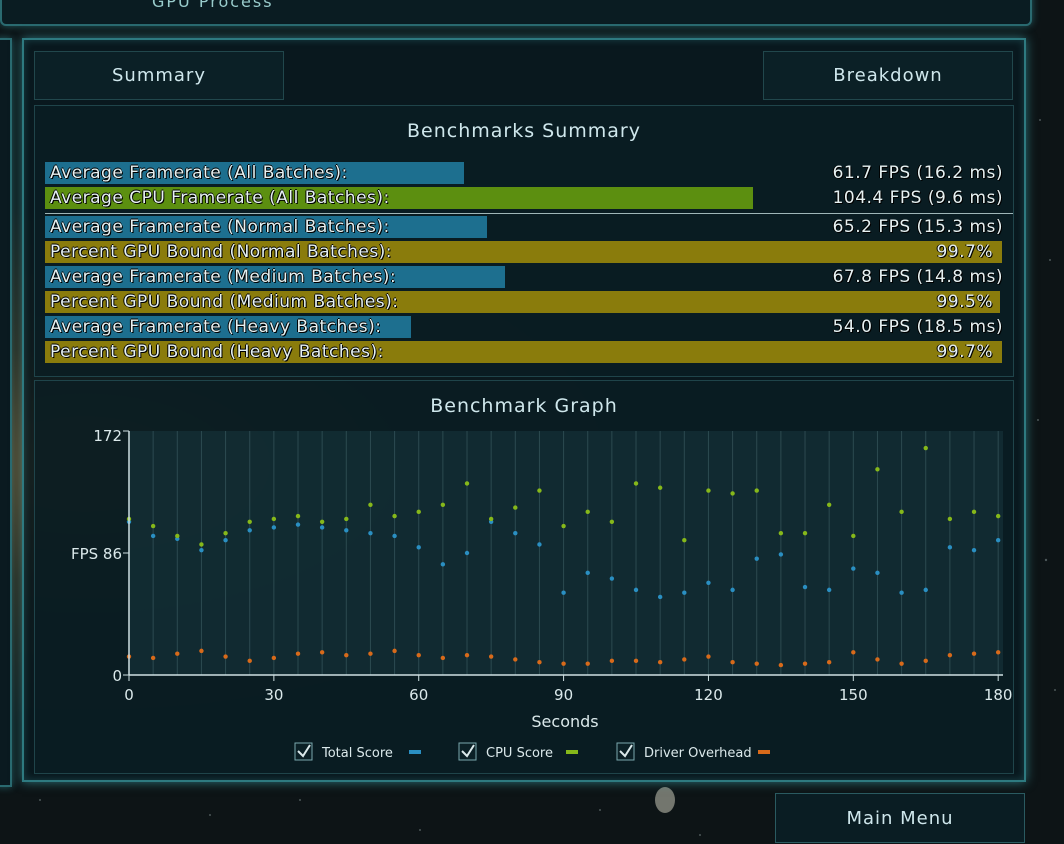 The height and width of the screenshot is (844, 1064). Describe the element at coordinates (213, 5) in the screenshot. I see `top-panel-partial-title: GPU Process` at that location.